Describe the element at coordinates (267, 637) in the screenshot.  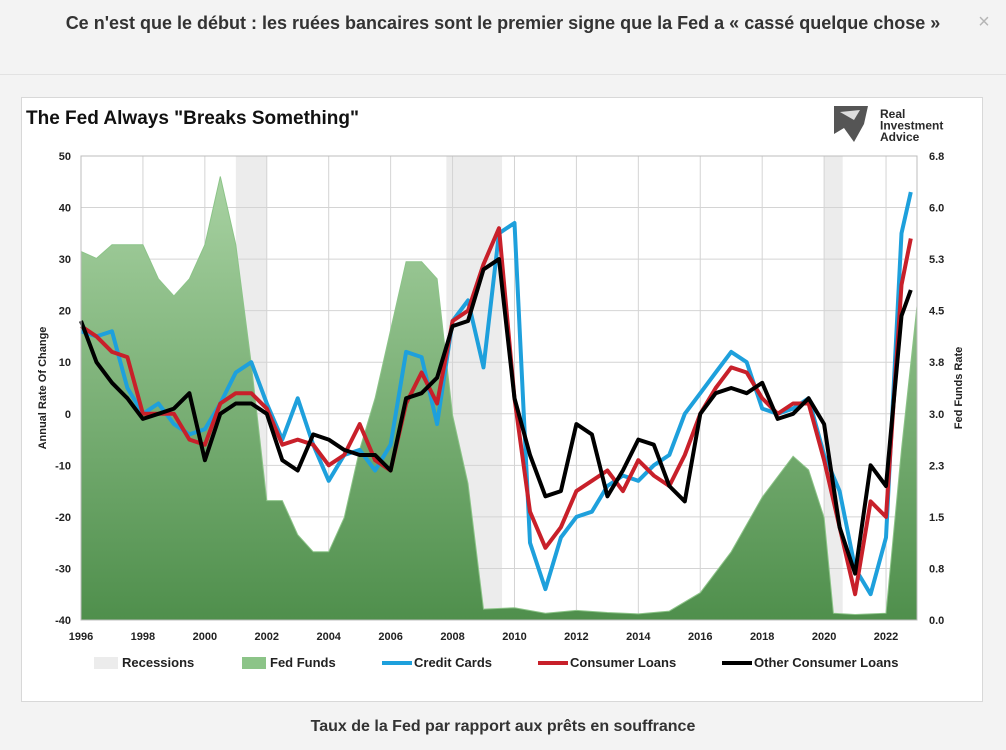
I see `x-tick-label: 2002` at that location.